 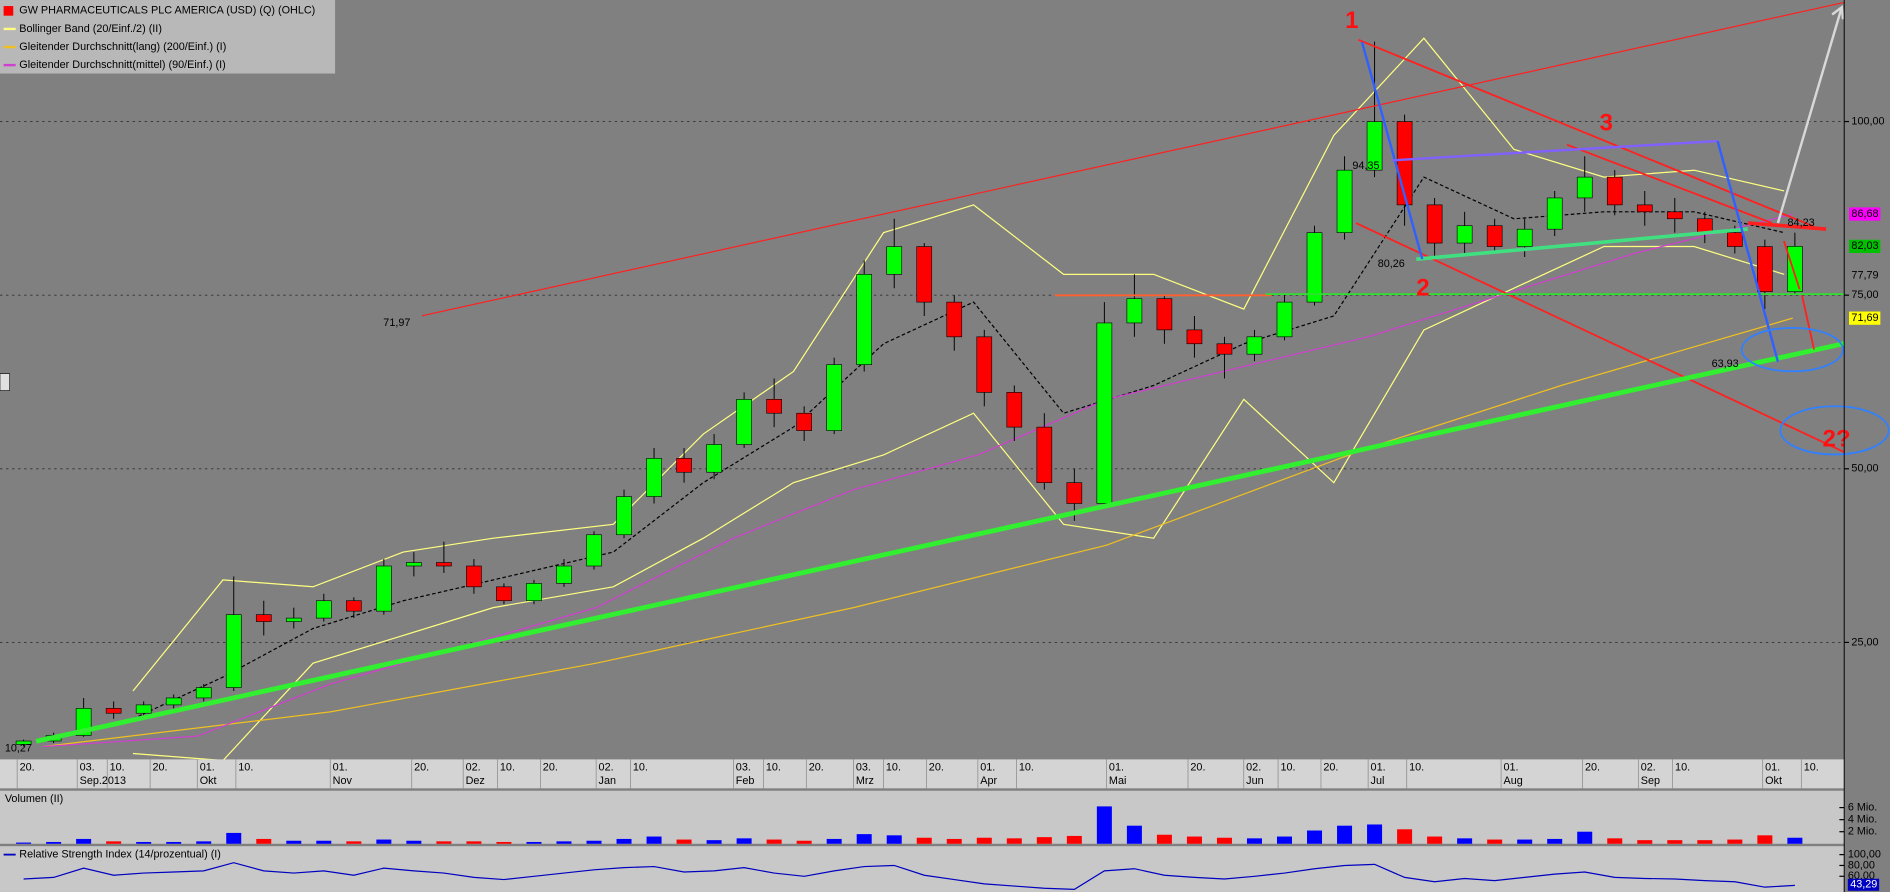 I want to click on legend-swatch, so click(x=8, y=11).